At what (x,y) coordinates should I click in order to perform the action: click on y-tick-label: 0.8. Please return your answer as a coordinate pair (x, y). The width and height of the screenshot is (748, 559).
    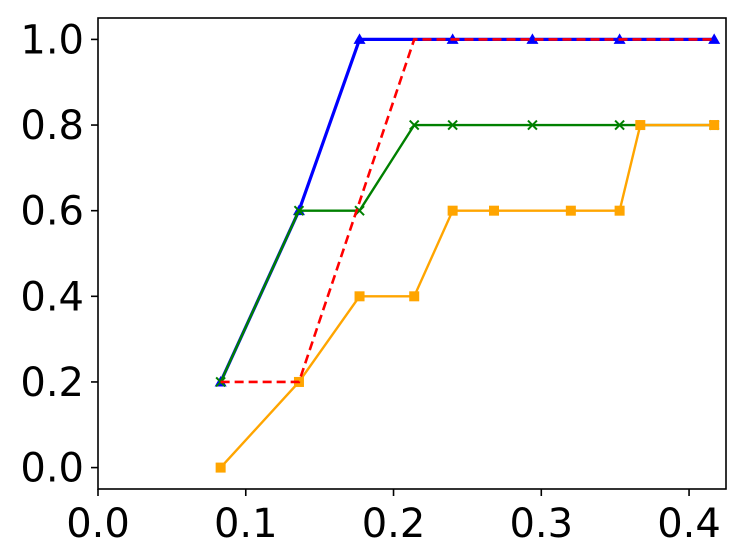
    Looking at the image, I should click on (52, 126).